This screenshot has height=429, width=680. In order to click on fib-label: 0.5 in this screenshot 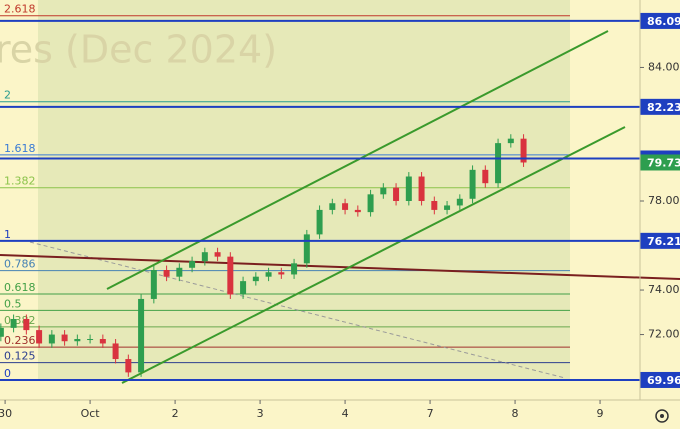, I will do `click(13, 303)`.